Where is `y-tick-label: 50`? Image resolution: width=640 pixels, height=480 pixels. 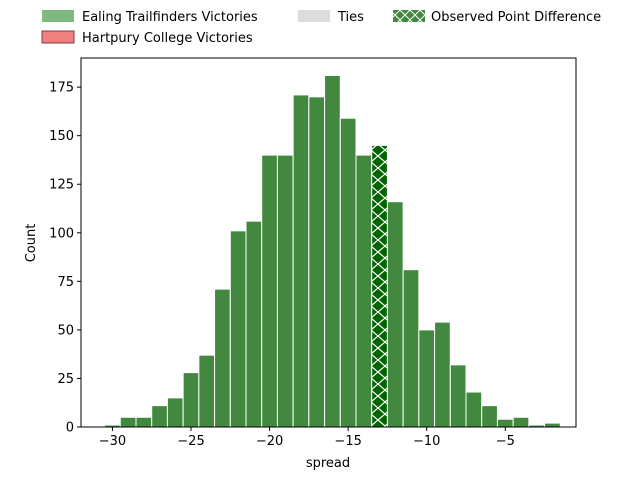 y-tick-label: 50 is located at coordinates (65, 330).